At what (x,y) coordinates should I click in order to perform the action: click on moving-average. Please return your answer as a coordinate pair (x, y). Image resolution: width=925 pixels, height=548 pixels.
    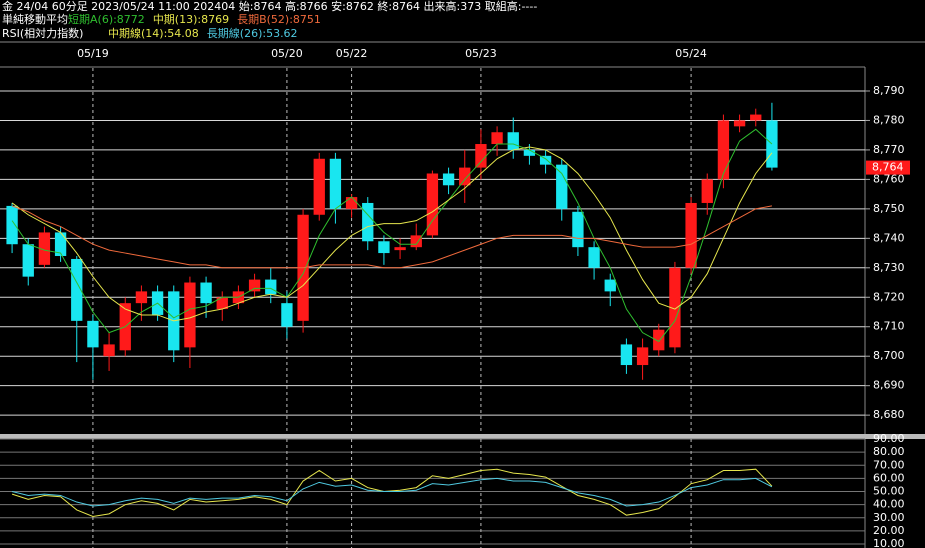
    Looking at the image, I should click on (392, 237).